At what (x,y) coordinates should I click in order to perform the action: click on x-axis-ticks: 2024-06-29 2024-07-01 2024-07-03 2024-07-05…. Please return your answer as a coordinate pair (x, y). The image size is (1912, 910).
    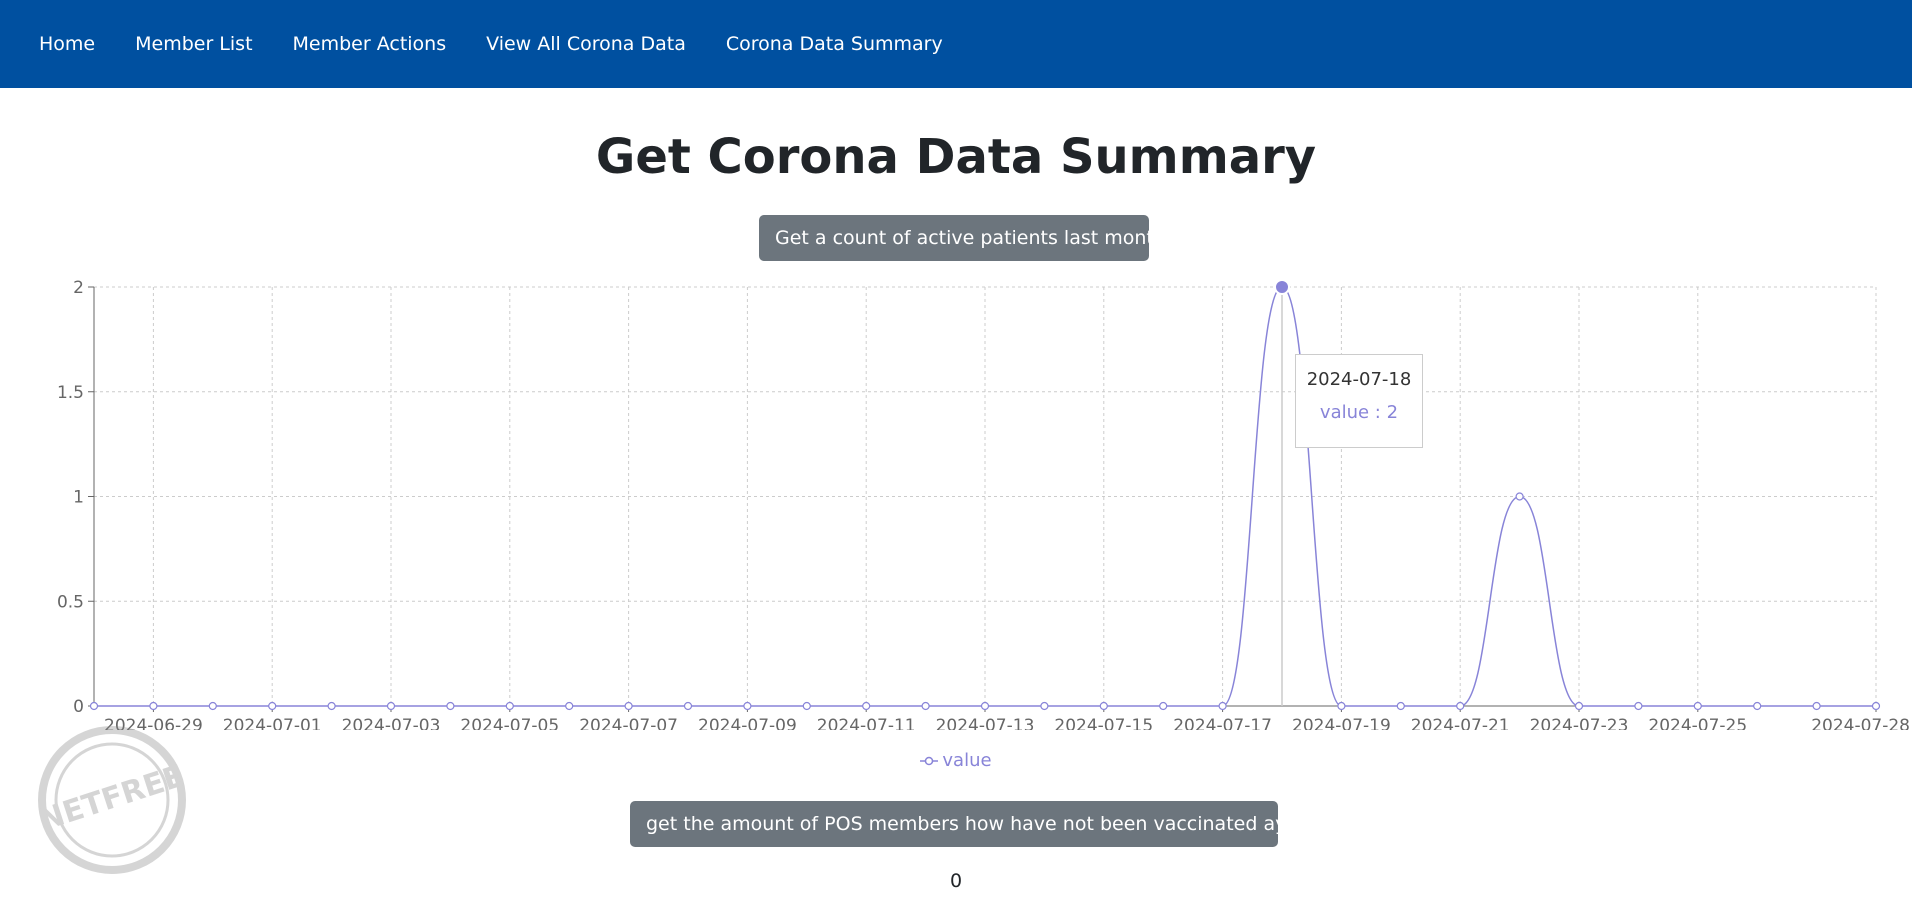
    Looking at the image, I should click on (1007, 718).